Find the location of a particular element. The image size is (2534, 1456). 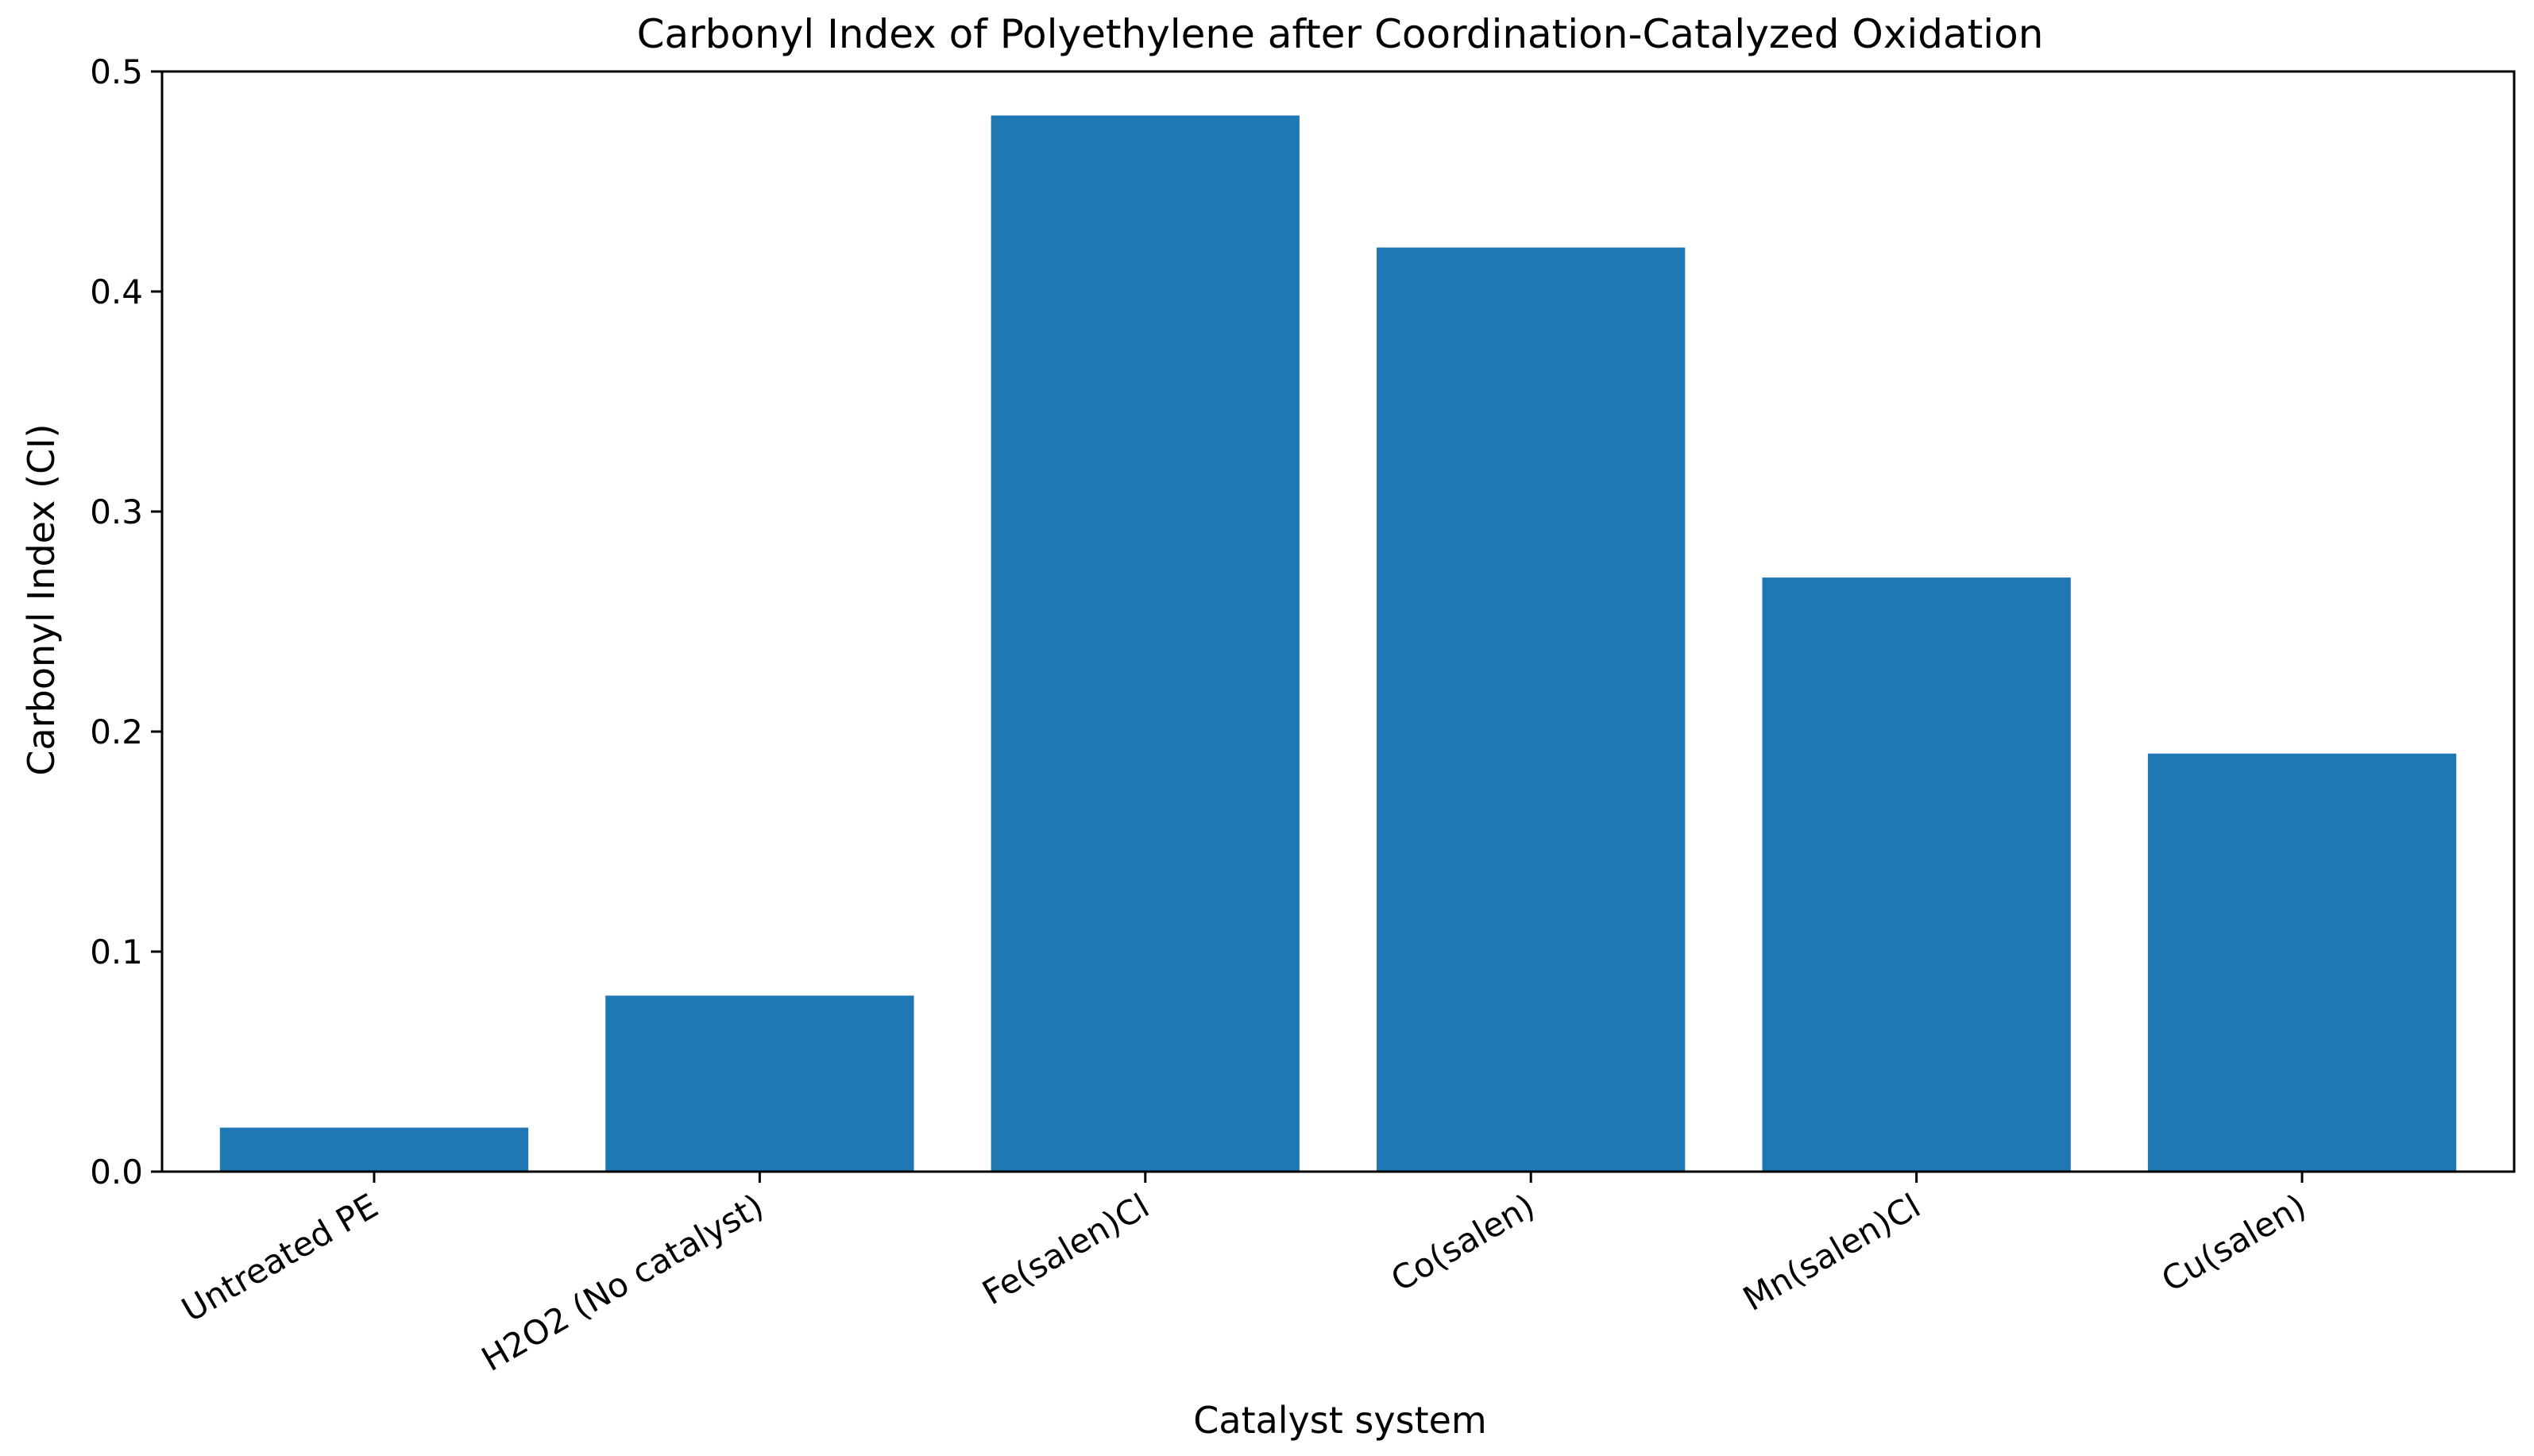

y-axis-label: Carbonyl Index (CI) is located at coordinates (41, 599).